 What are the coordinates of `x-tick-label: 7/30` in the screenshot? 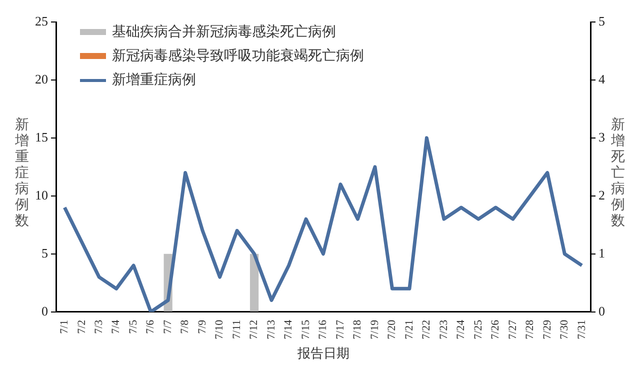 It's located at (564, 329).